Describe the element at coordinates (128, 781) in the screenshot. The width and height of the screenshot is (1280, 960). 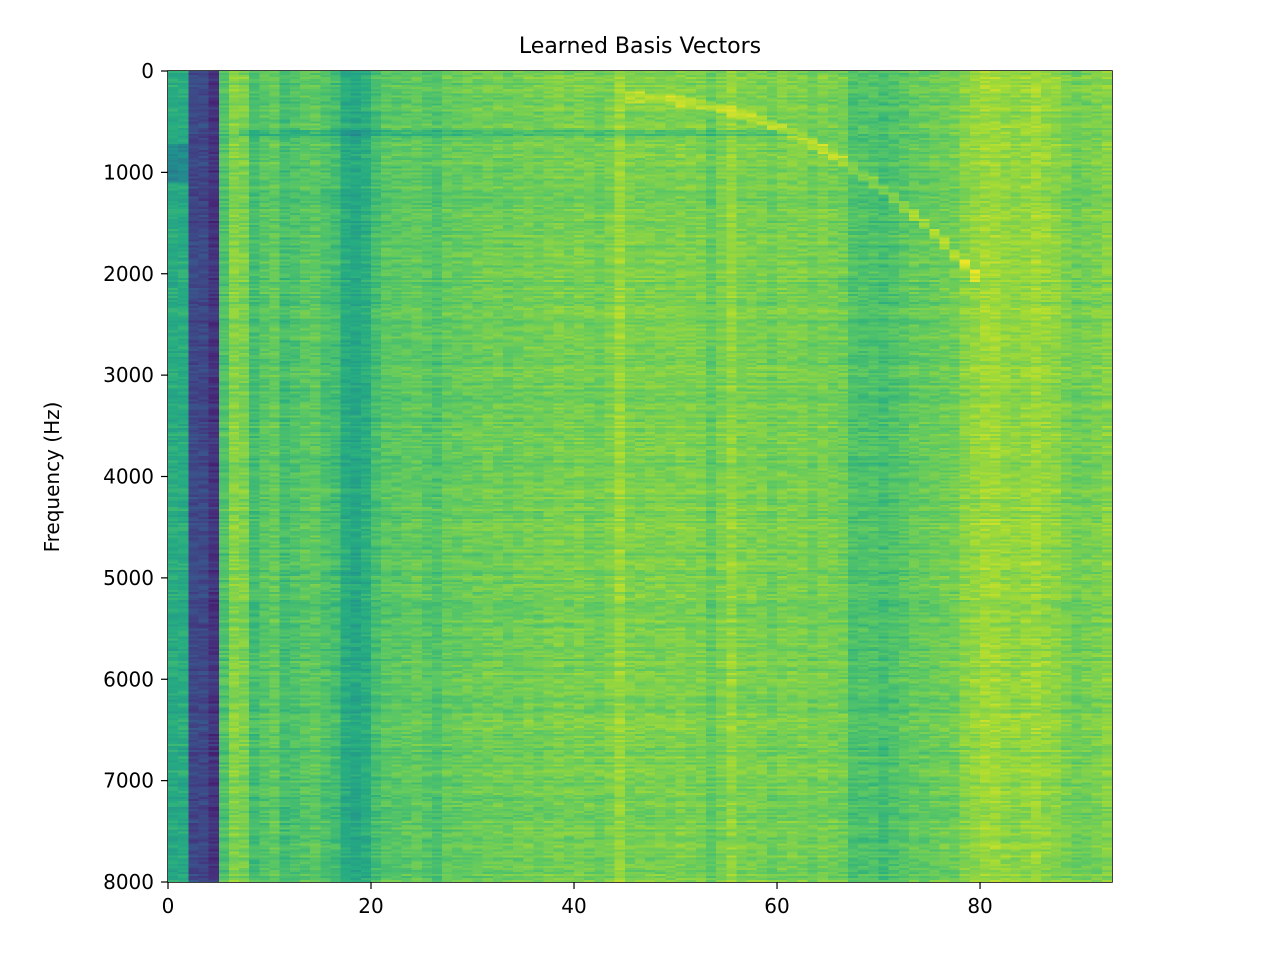
I see `y-tick-label: 7000` at that location.